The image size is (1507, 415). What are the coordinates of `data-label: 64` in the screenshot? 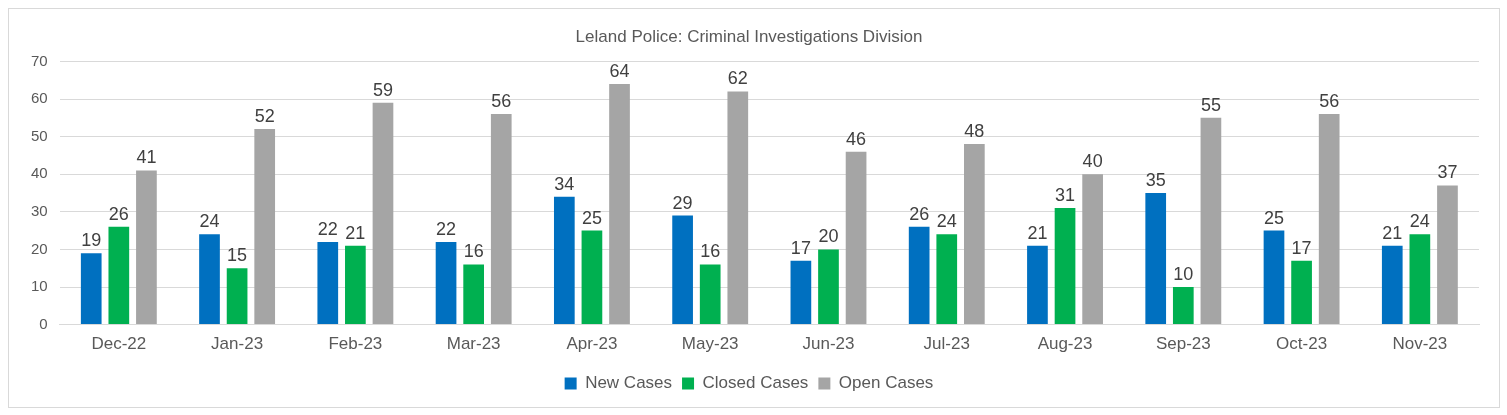 It's located at (619, 70).